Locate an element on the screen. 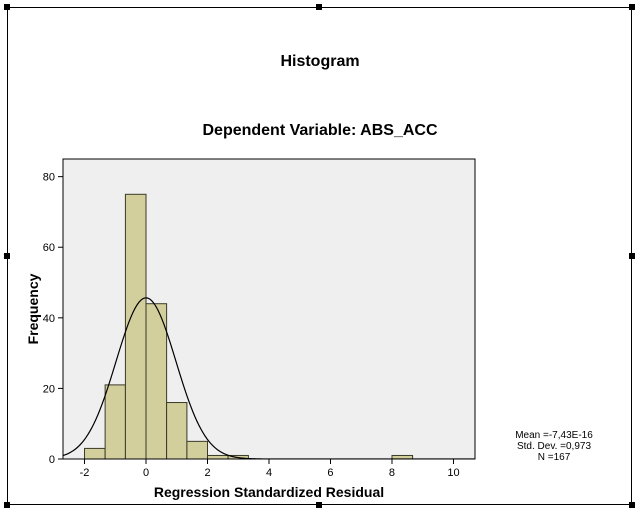  x-tick-label-8: 8 is located at coordinates (392, 473).